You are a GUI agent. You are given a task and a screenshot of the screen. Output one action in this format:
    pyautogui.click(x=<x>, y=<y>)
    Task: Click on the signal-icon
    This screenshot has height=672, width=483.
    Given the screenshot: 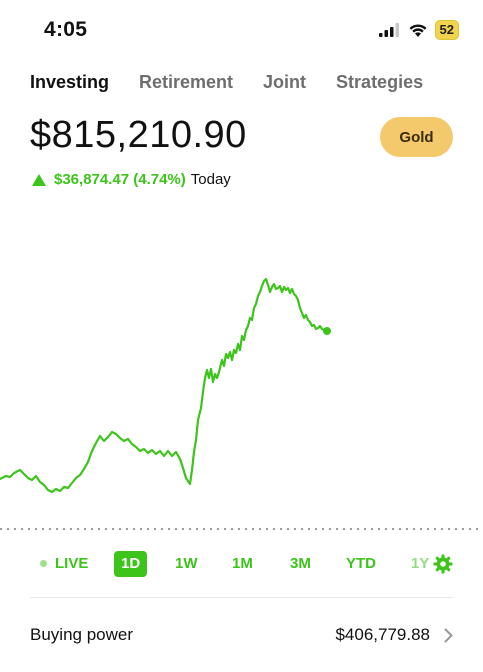 What is the action you would take?
    pyautogui.click(x=388, y=30)
    